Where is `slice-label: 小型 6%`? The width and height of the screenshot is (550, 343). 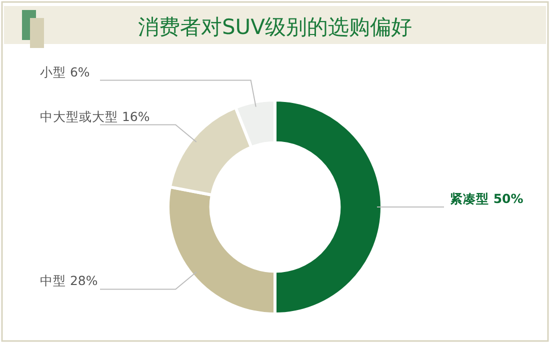
slice-label: 小型 6% is located at coordinates (65, 72).